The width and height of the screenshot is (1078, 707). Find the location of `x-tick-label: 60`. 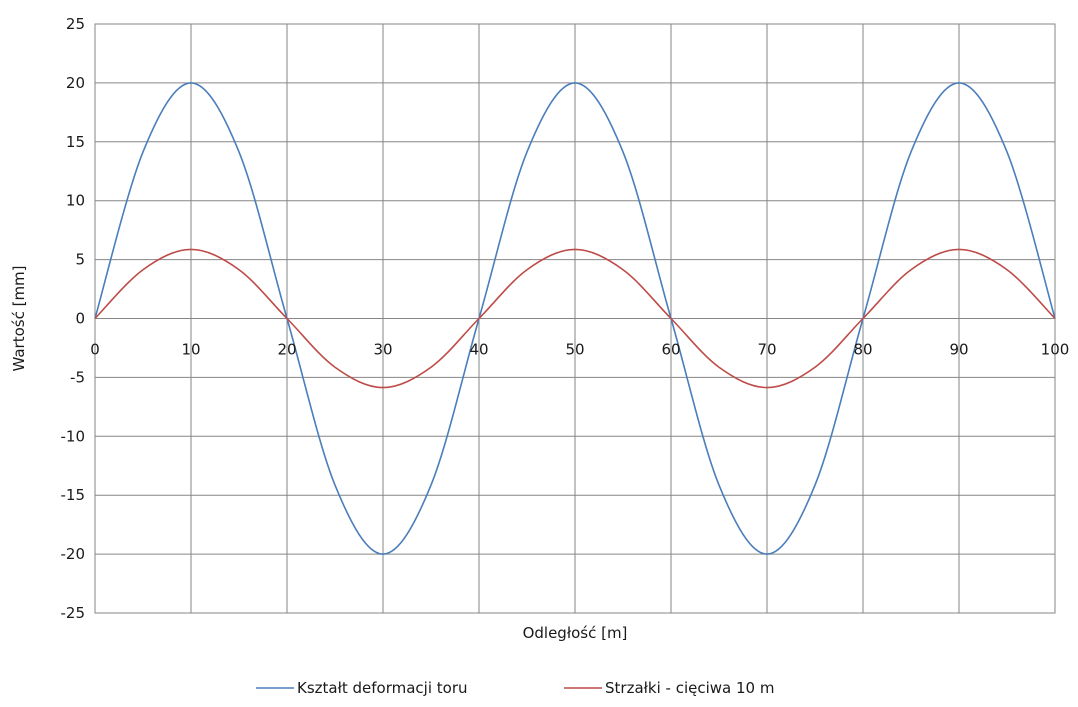

x-tick-label: 60 is located at coordinates (670, 350).